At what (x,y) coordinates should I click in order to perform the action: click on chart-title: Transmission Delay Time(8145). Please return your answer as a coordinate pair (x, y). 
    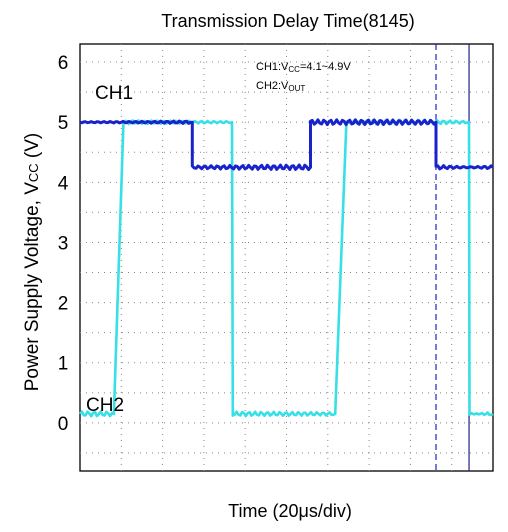
    Looking at the image, I should click on (287, 21).